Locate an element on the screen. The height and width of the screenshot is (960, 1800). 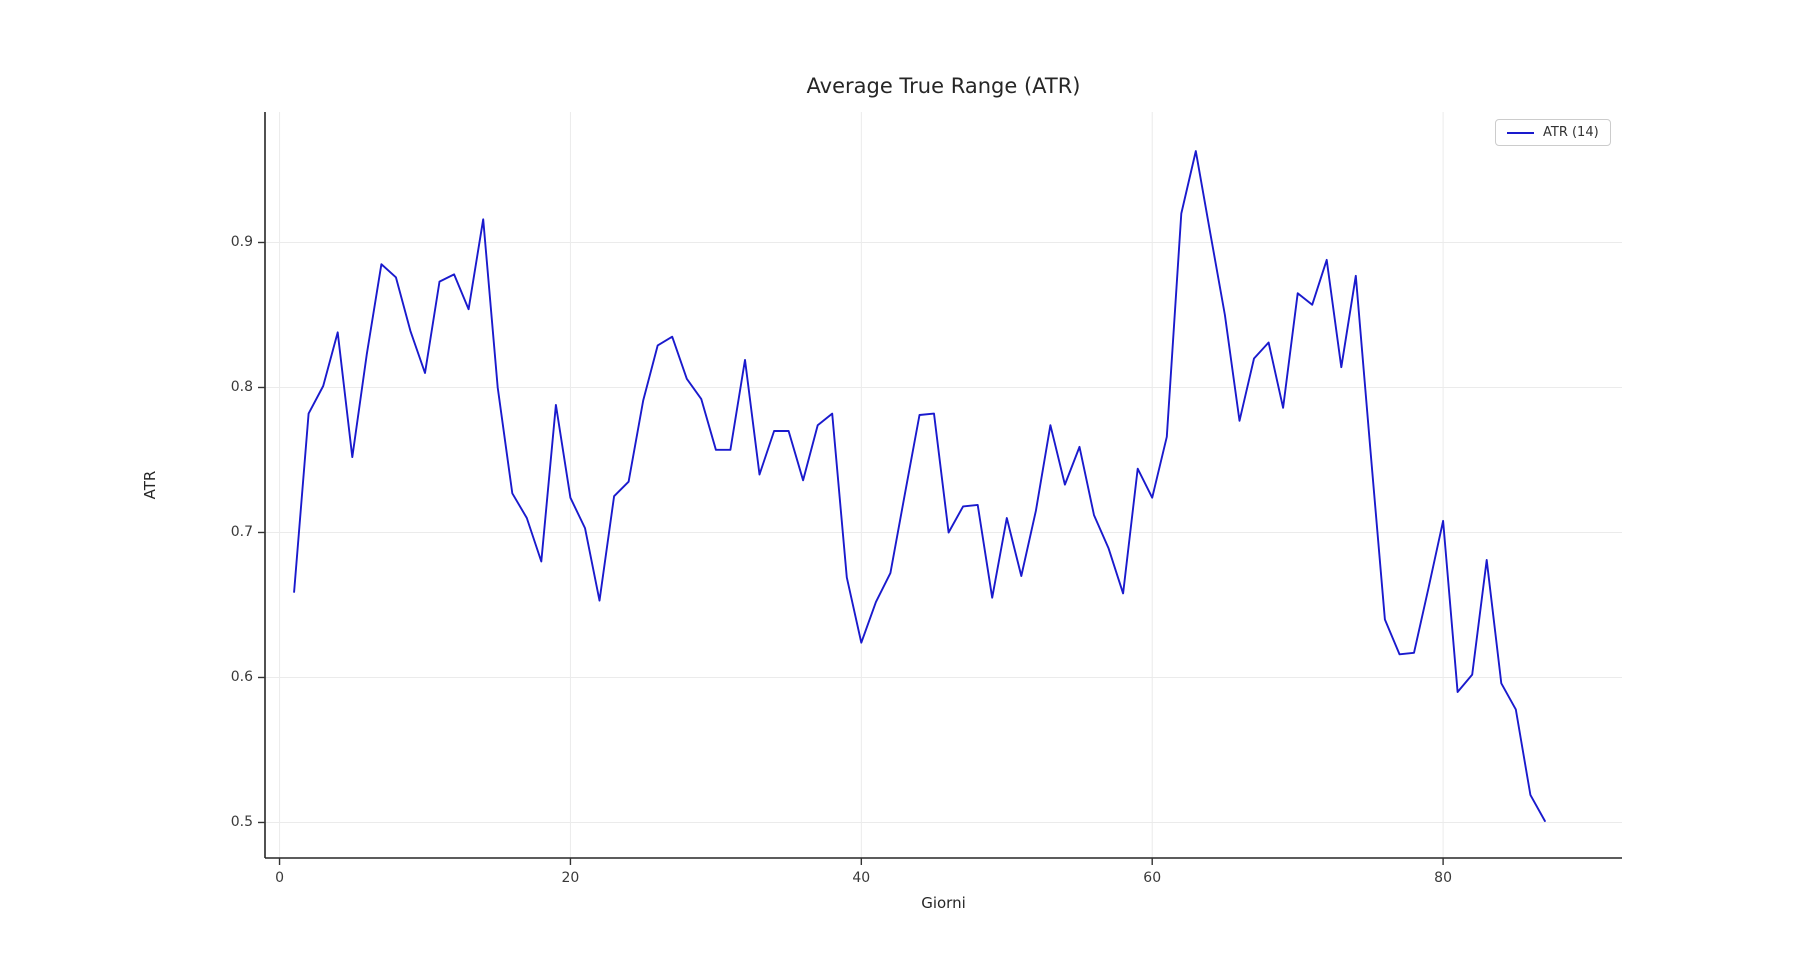
y-tick-label: 0.5 is located at coordinates (241, 822).